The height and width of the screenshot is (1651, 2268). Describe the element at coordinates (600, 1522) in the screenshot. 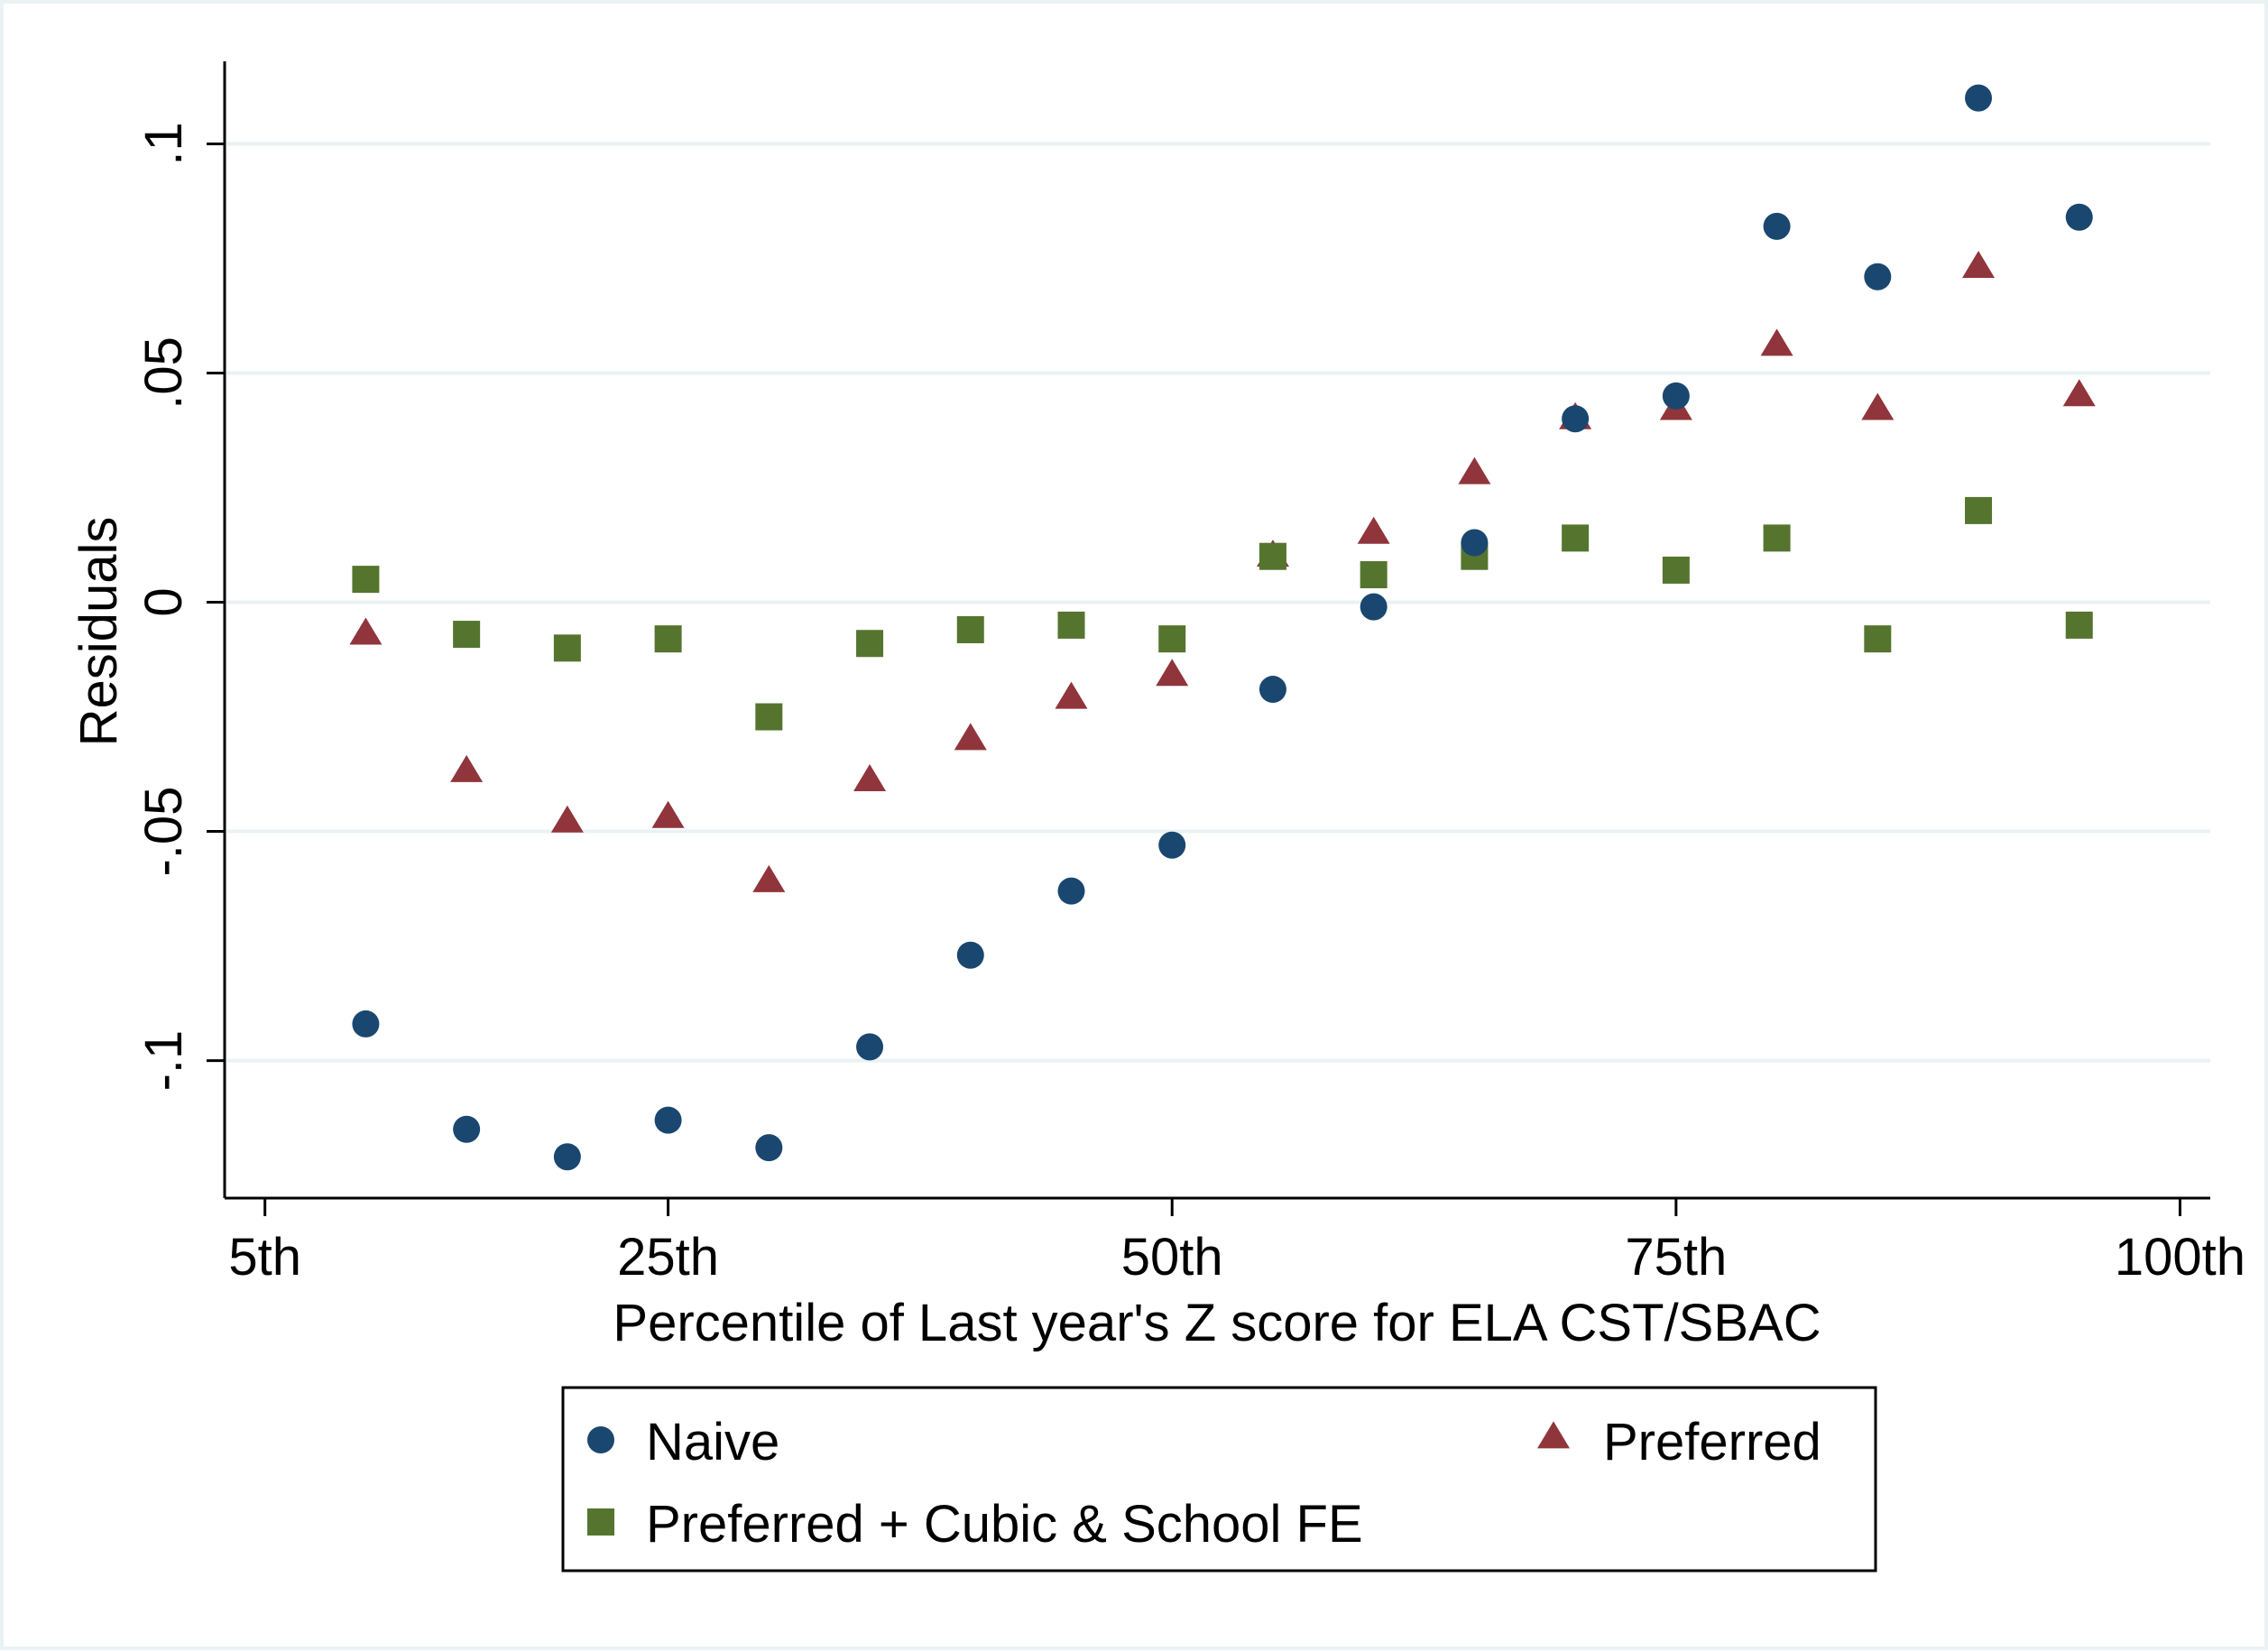

I see `legend-marker-square` at that location.